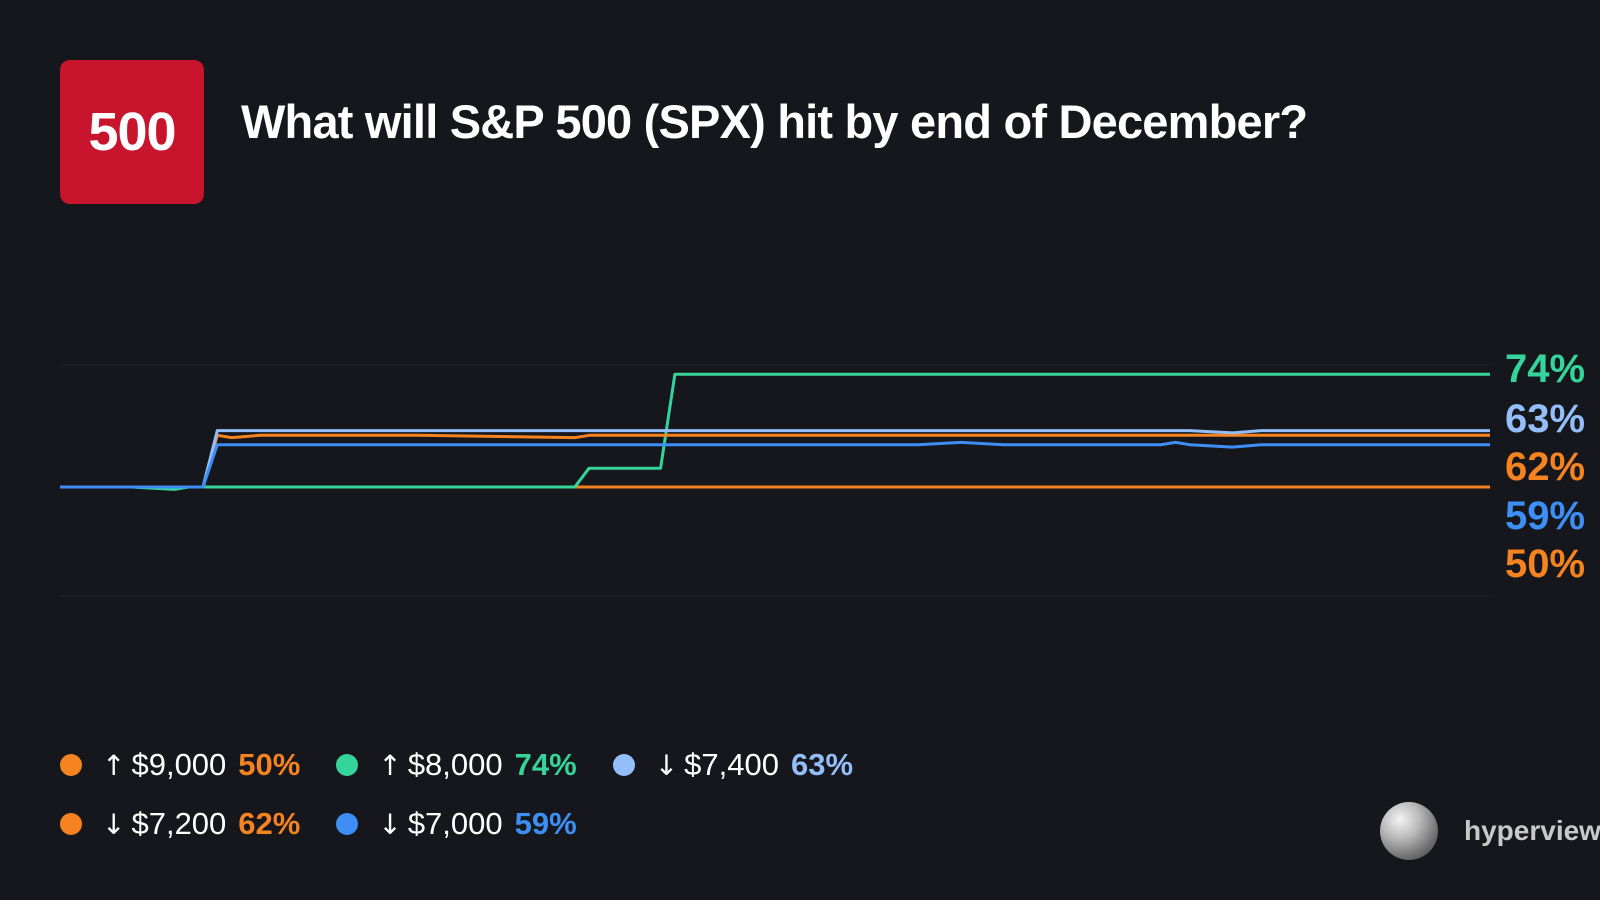  I want to click on legend-item: ↓ $7,000 59%, so click(456, 824).